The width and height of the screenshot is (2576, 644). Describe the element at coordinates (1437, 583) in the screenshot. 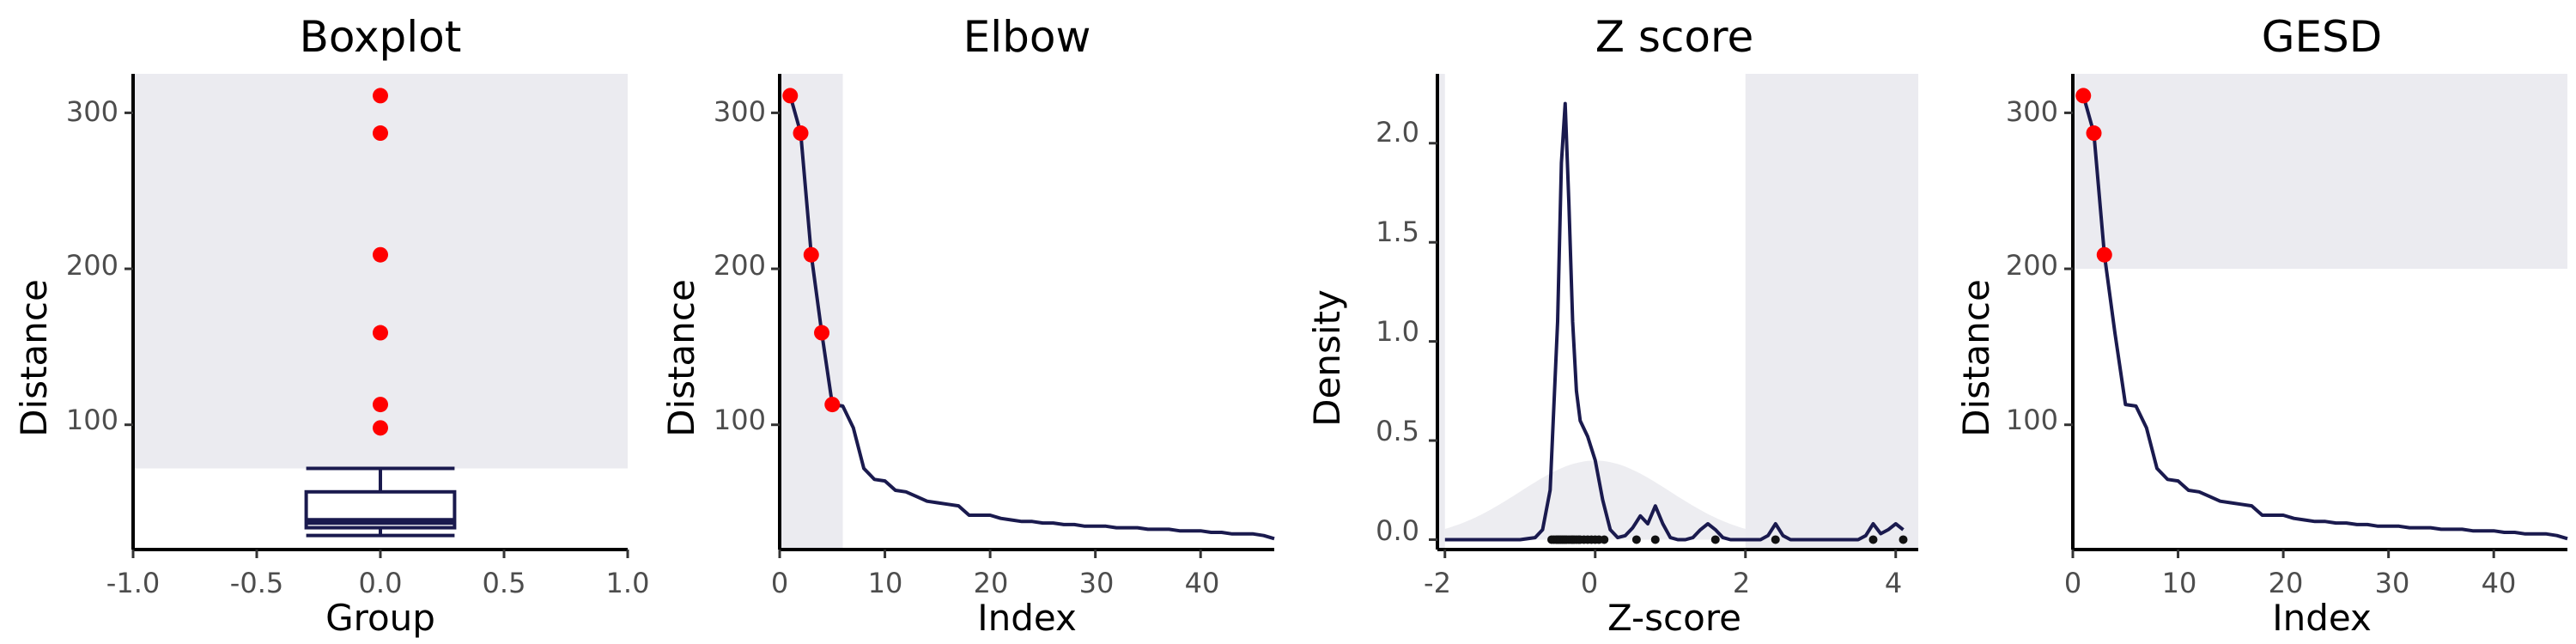

I see `x-tick-label: -2` at that location.